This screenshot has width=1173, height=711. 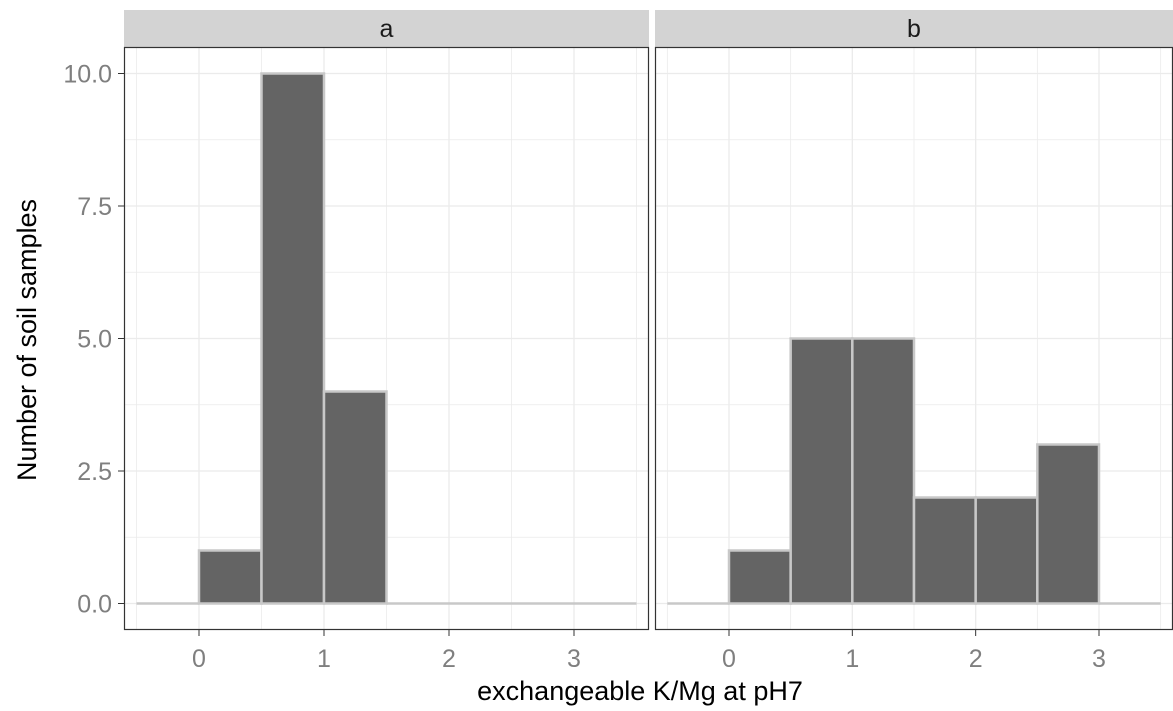 I want to click on y-tick-label: 5.0, so click(x=94, y=340).